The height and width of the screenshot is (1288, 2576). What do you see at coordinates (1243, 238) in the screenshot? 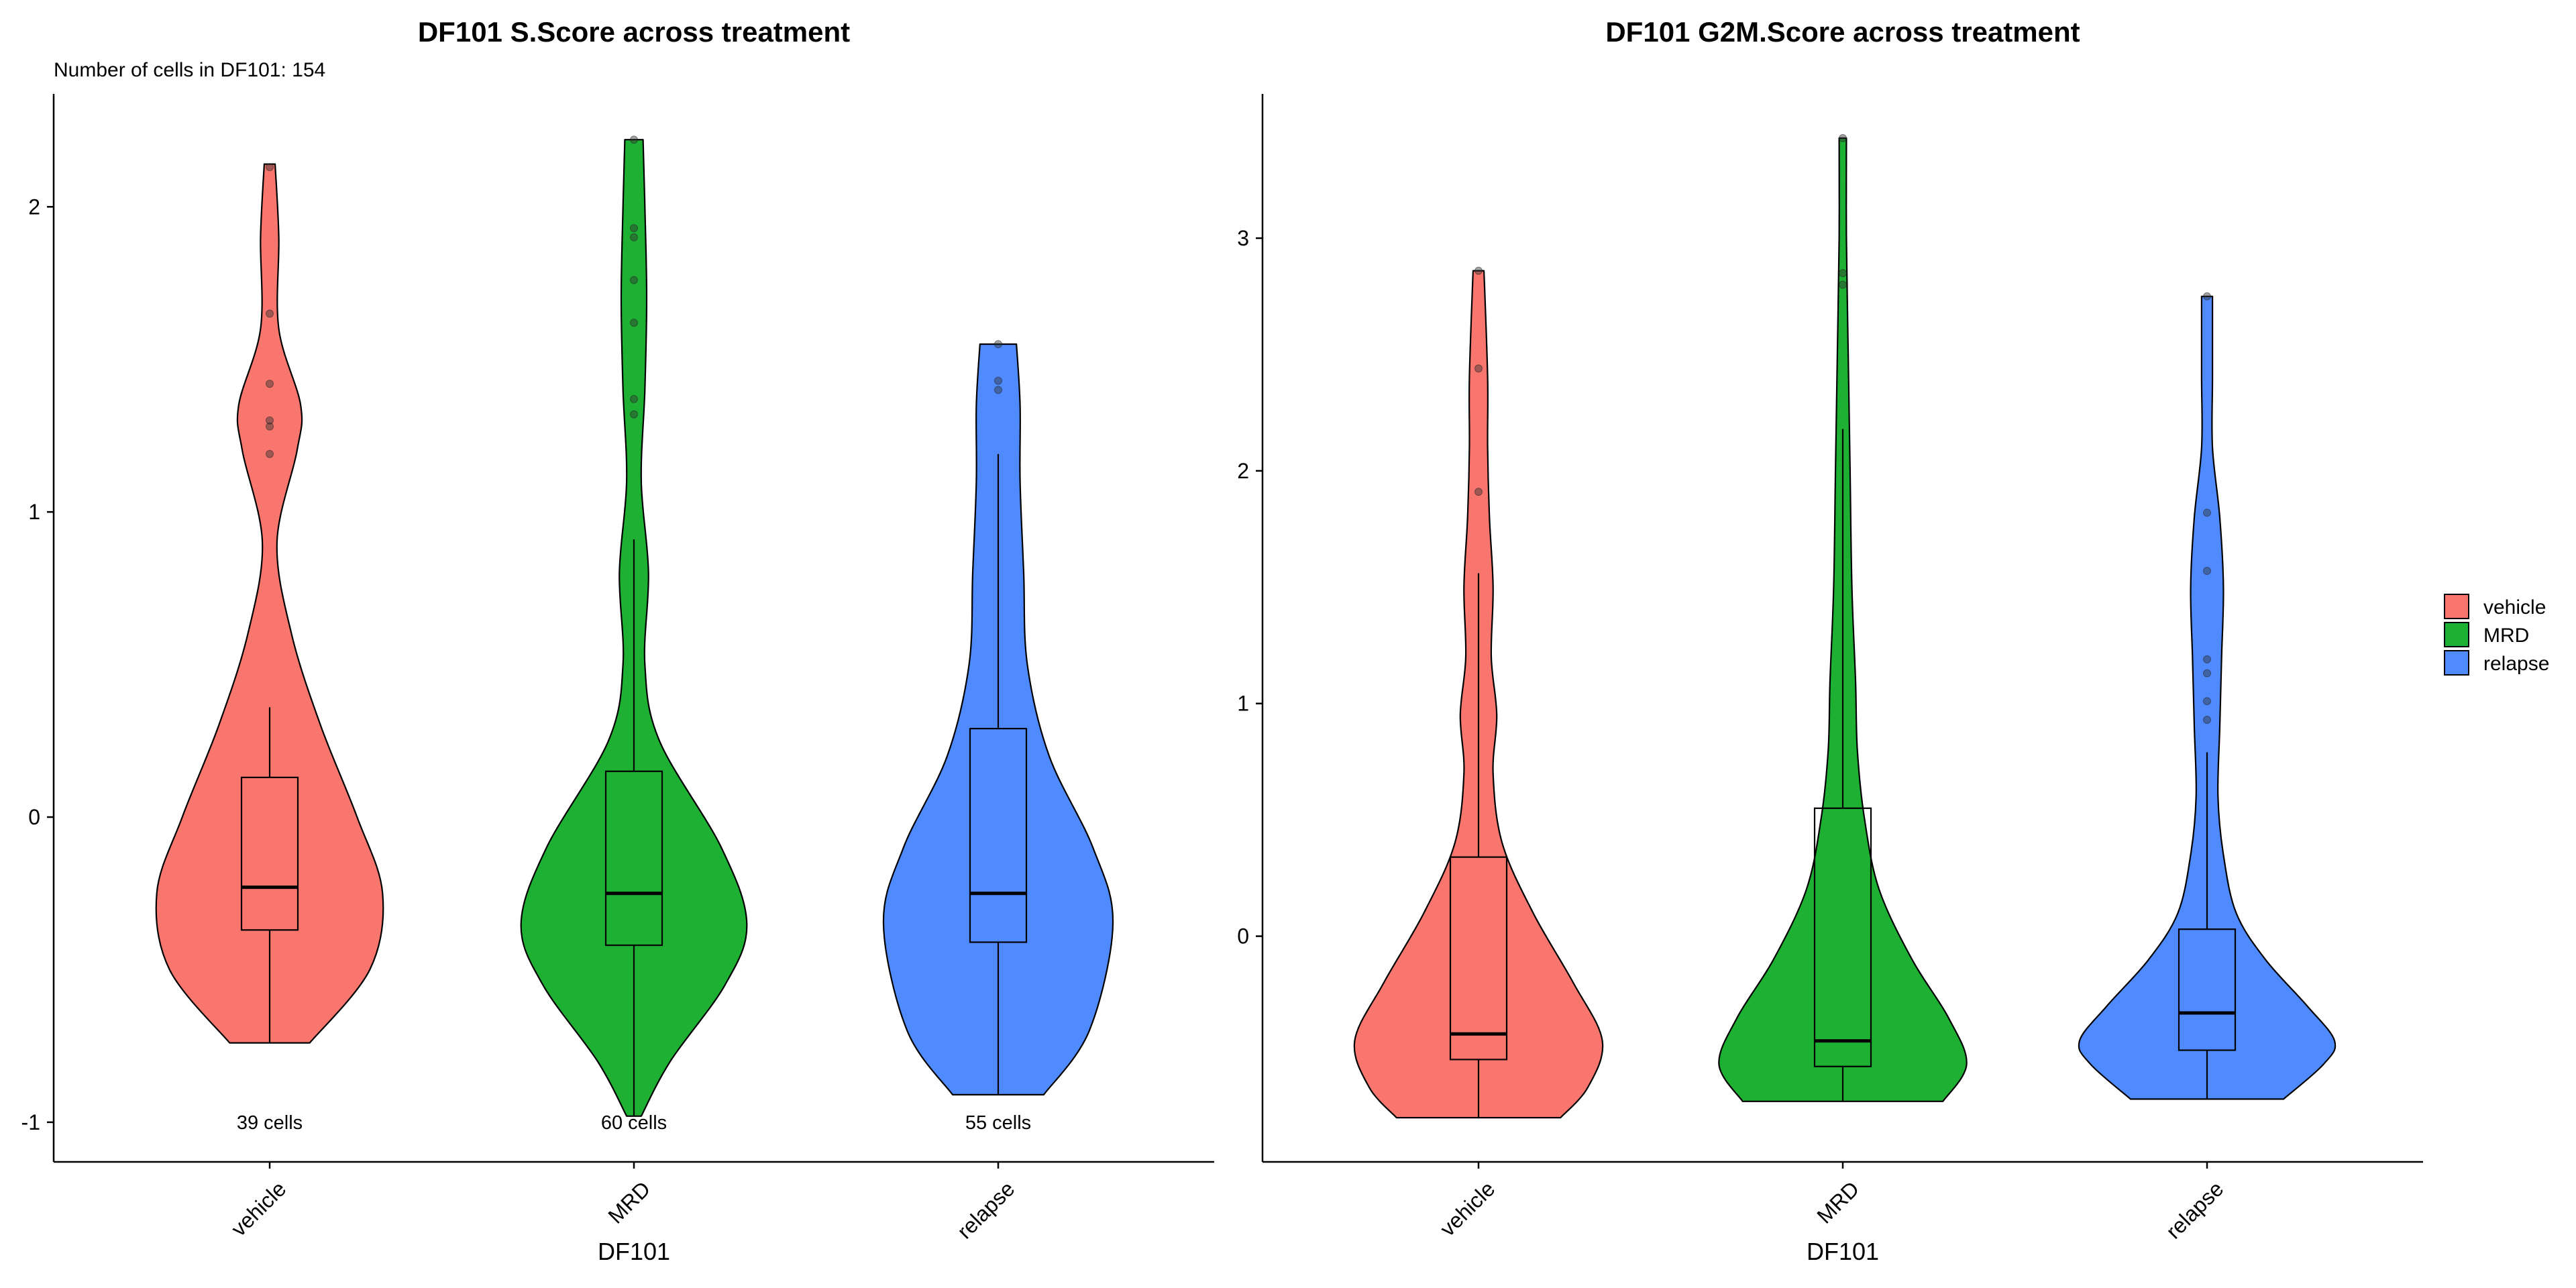
I see `y-tick-label: 3` at bounding box center [1243, 238].